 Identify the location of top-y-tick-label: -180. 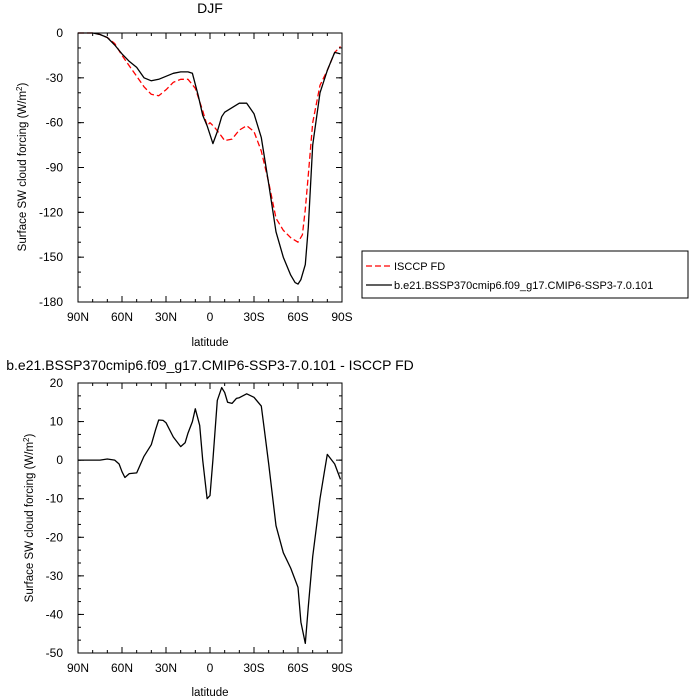
(51, 302).